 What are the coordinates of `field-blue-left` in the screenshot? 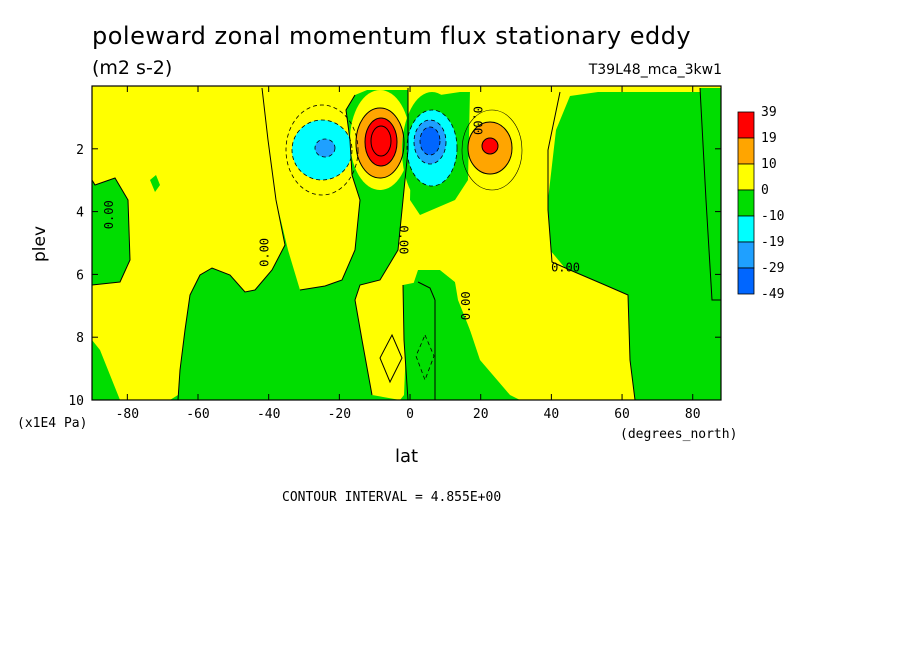 It's located at (325, 148).